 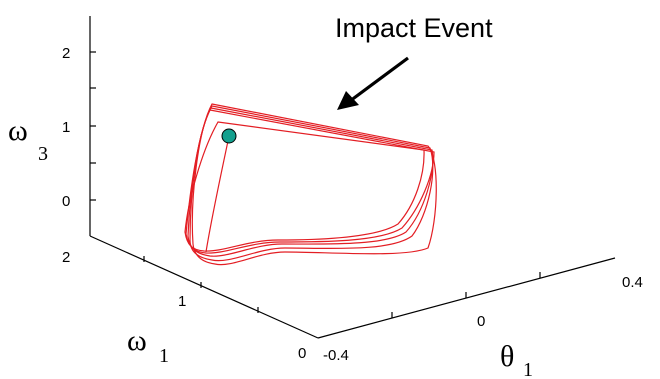 I want to click on x-tick-label: 0.4, so click(x=632, y=282).